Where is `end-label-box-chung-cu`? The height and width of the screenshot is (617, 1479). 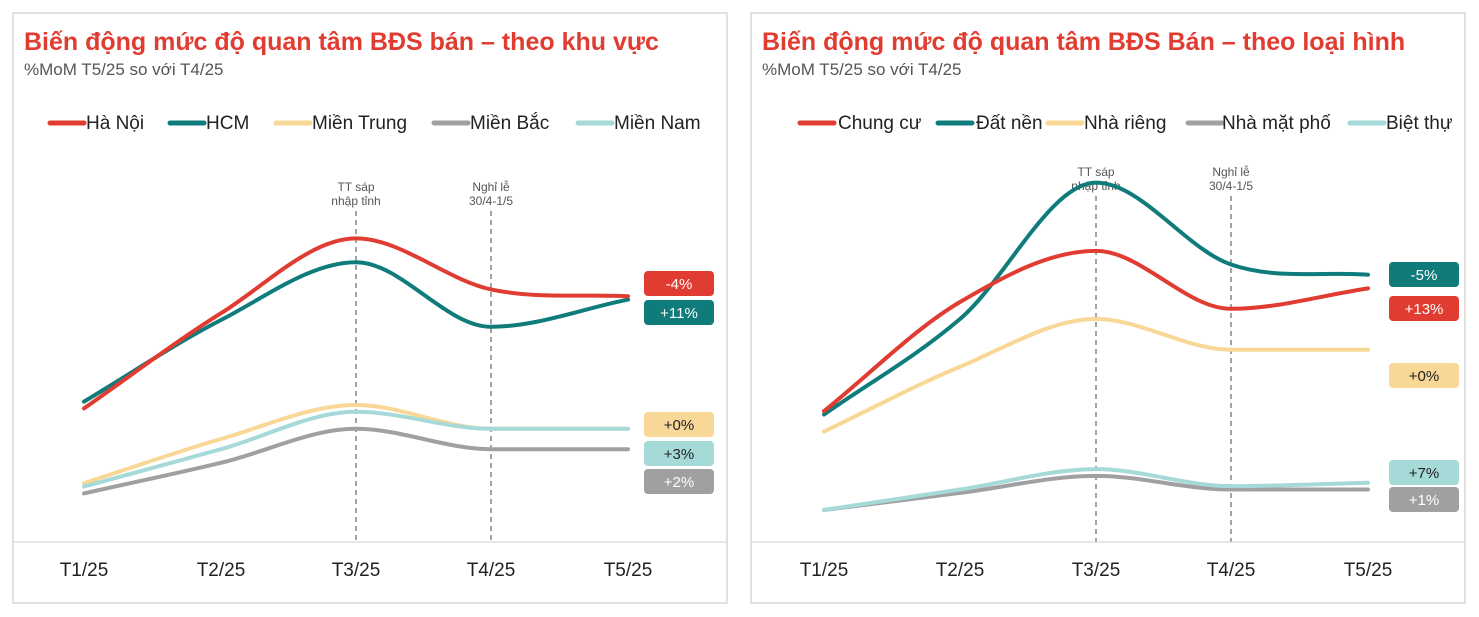
end-label-box-chung-cu is located at coordinates (1424, 308).